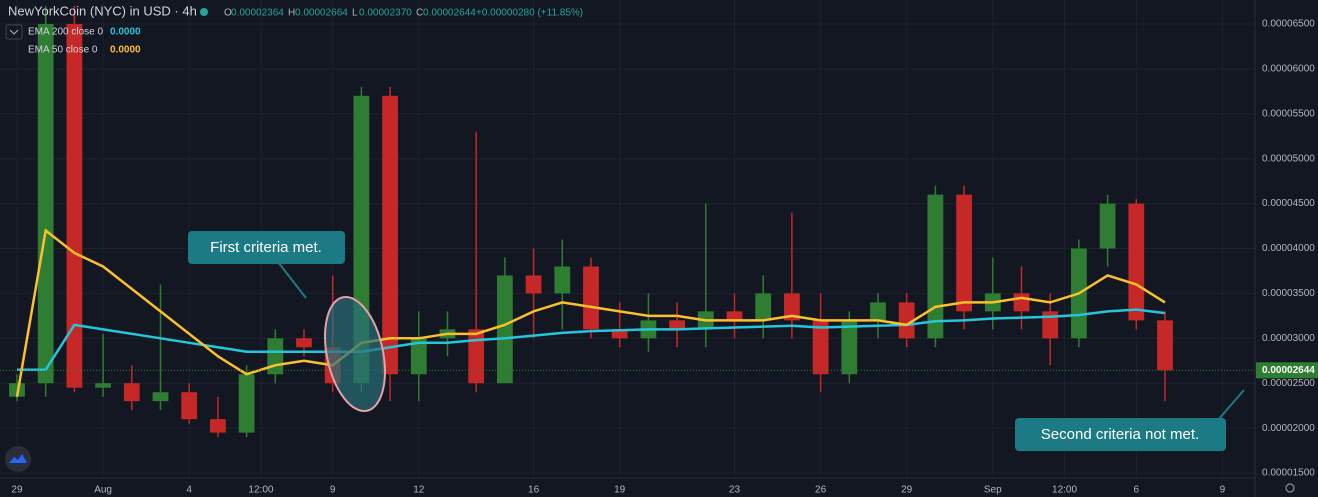 This screenshot has height=497, width=1318. What do you see at coordinates (419, 13) in the screenshot?
I see `ohlc-key: C` at bounding box center [419, 13].